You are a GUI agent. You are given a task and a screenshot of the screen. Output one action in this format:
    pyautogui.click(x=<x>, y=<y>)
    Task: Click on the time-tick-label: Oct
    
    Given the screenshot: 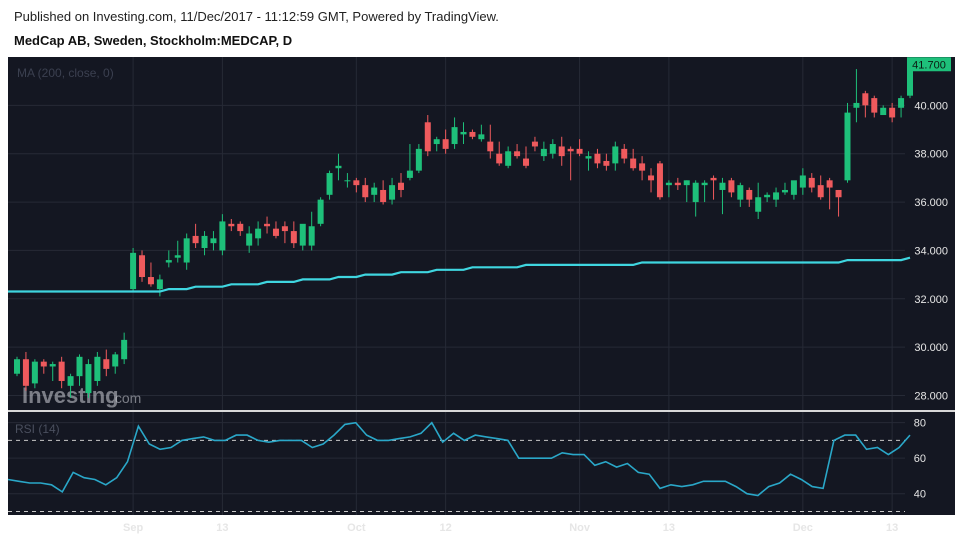 What is the action you would take?
    pyautogui.click(x=356, y=528)
    